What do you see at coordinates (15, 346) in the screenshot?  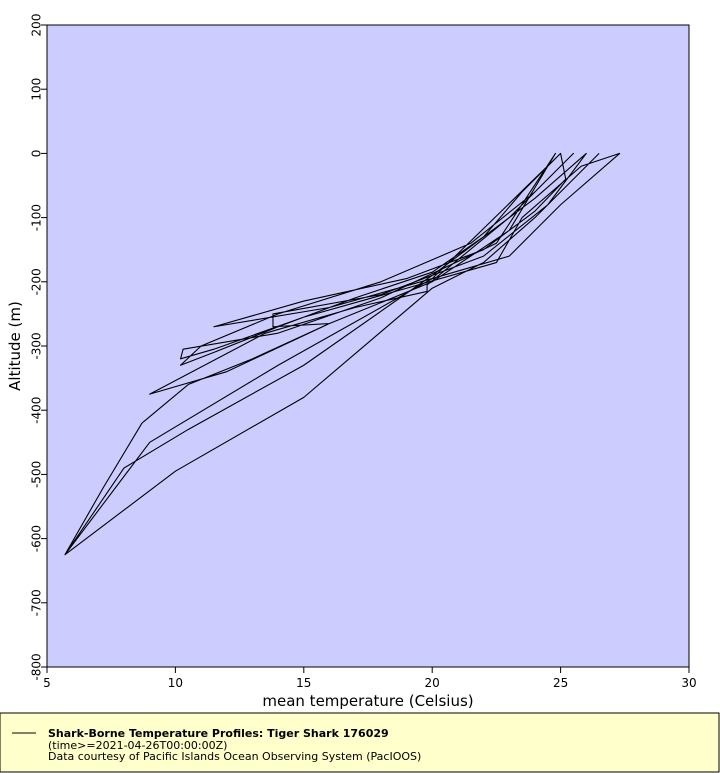 I see `y-axis-label: Altitude (m)` at bounding box center [15, 346].